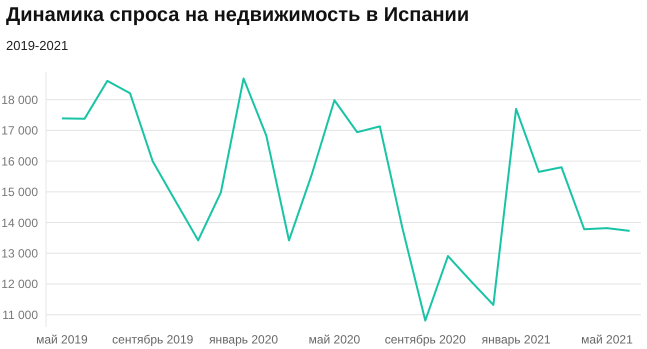 Image resolution: width=647 pixels, height=349 pixels. What do you see at coordinates (153, 339) in the screenshot?
I see `x-tick-label: сентябрь 2019` at bounding box center [153, 339].